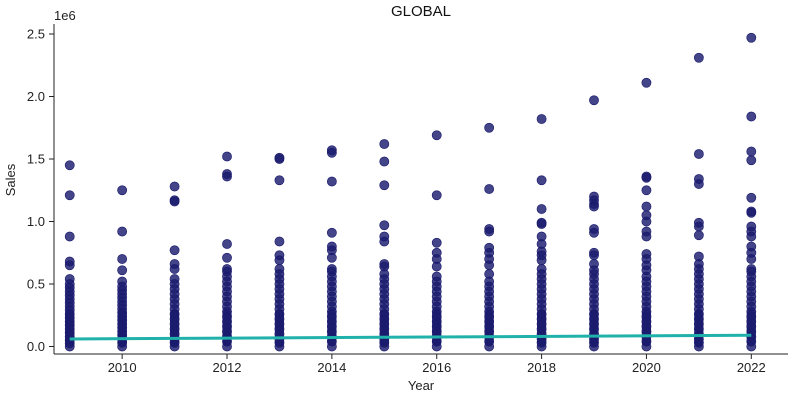 The width and height of the screenshot is (800, 400). What do you see at coordinates (227, 367) in the screenshot?
I see `x-tick-label: 2012` at bounding box center [227, 367].